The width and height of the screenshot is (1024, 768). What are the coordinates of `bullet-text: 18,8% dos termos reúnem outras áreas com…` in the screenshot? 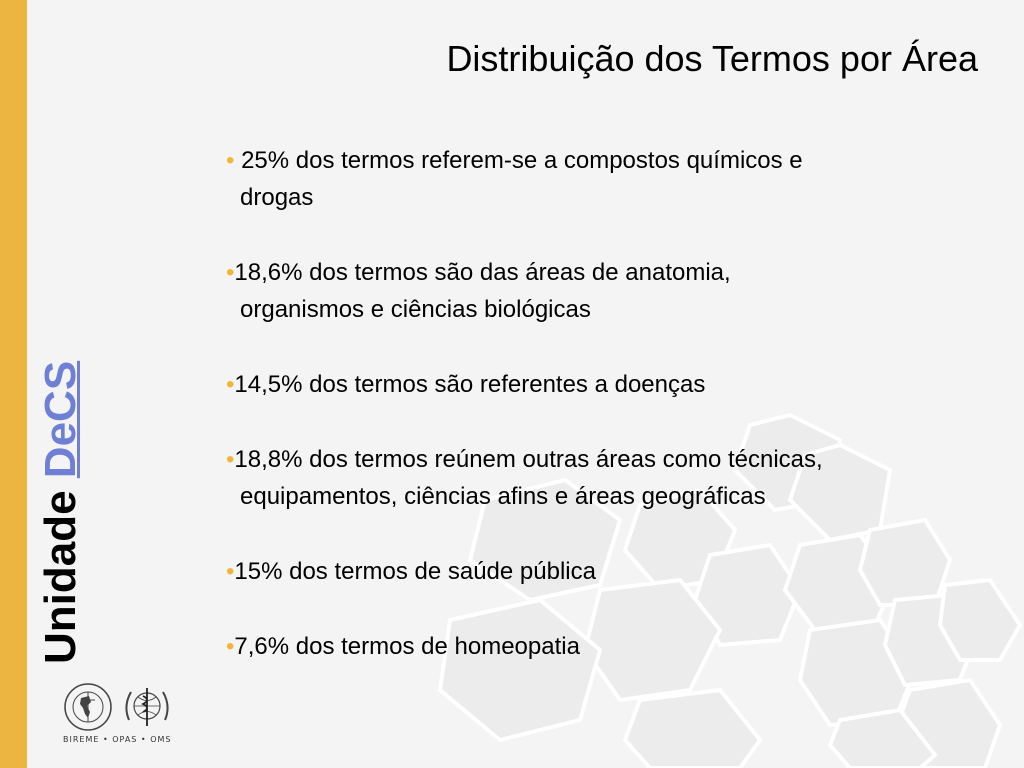 It's located at (528, 459).